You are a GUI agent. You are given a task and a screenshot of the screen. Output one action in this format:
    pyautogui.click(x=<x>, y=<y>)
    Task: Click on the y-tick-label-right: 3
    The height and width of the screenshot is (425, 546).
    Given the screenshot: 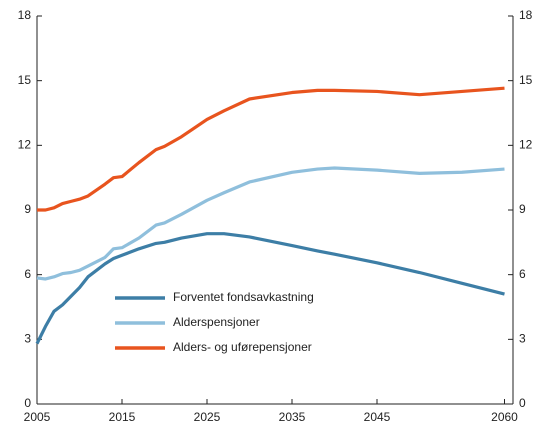 What is the action you would take?
    pyautogui.click(x=522, y=339)
    